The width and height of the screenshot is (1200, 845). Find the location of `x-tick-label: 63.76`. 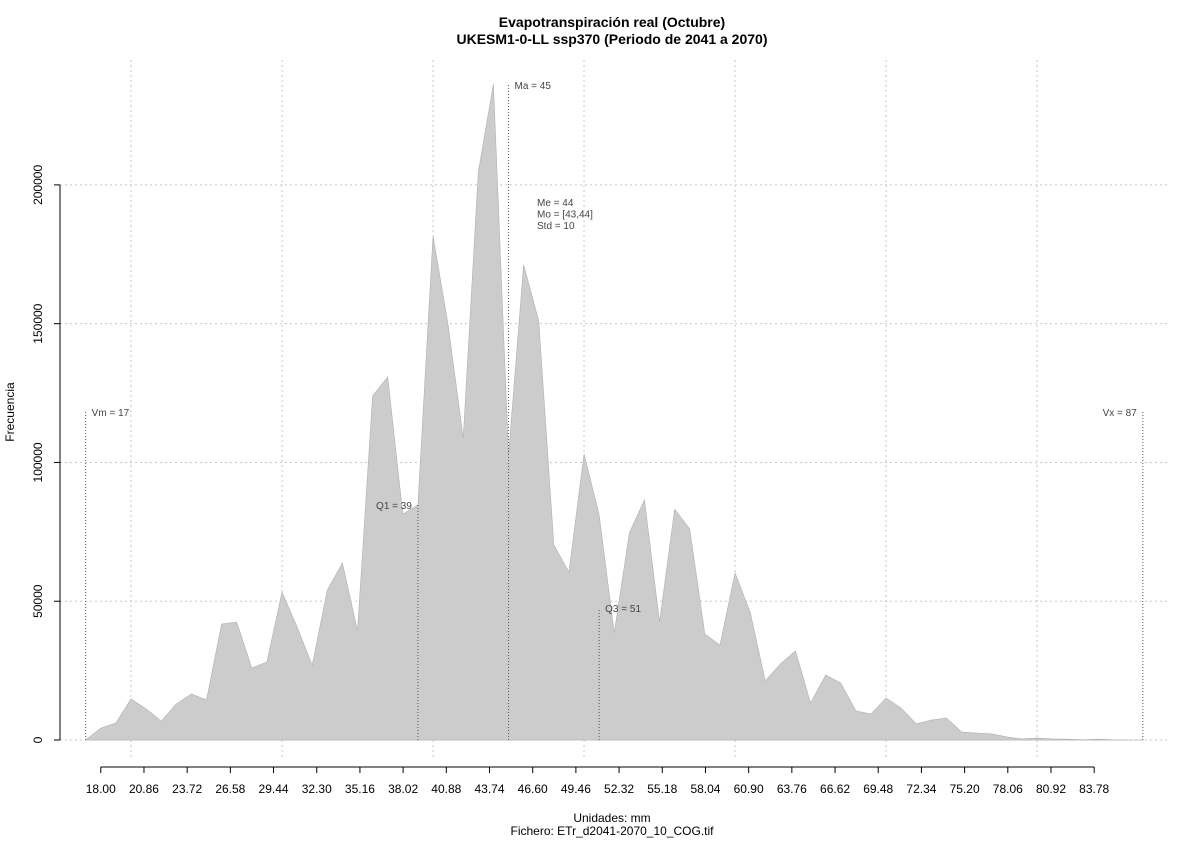

x-tick-label: 63.76 is located at coordinates (792, 789).